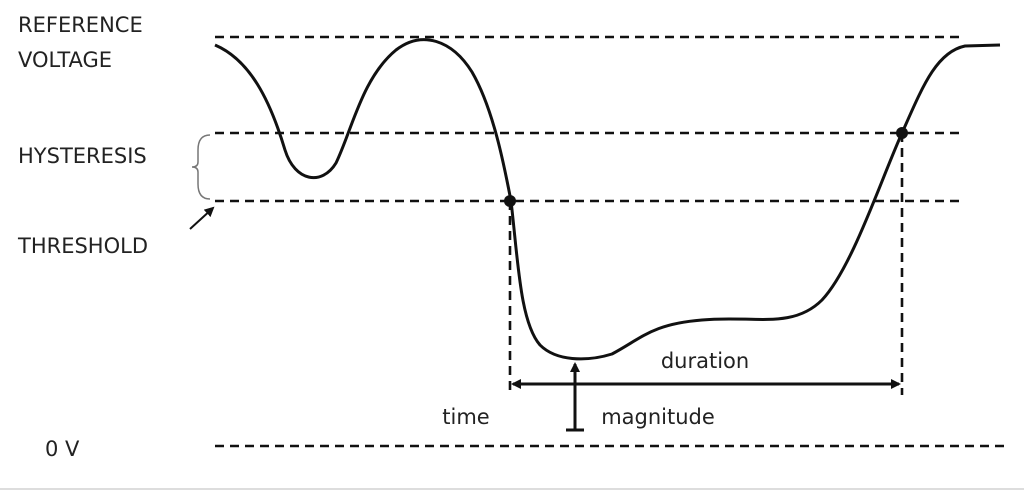  Describe the element at coordinates (202, 218) in the screenshot. I see `threshold-pointer` at that location.